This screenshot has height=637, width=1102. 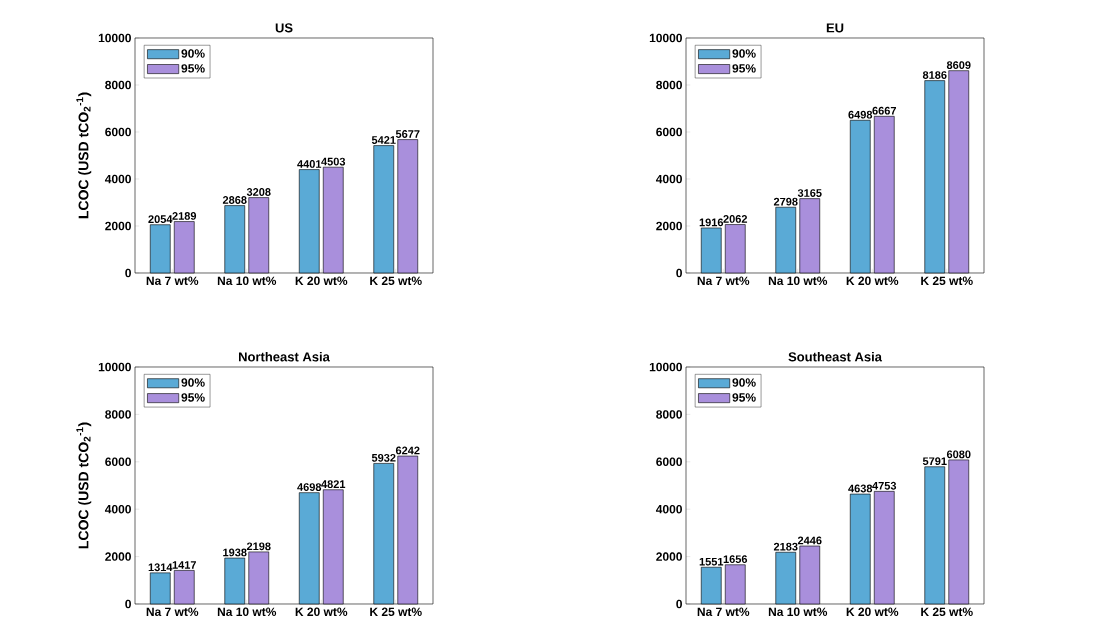 What do you see at coordinates (258, 546) in the screenshot?
I see `data-label: 2198` at bounding box center [258, 546].